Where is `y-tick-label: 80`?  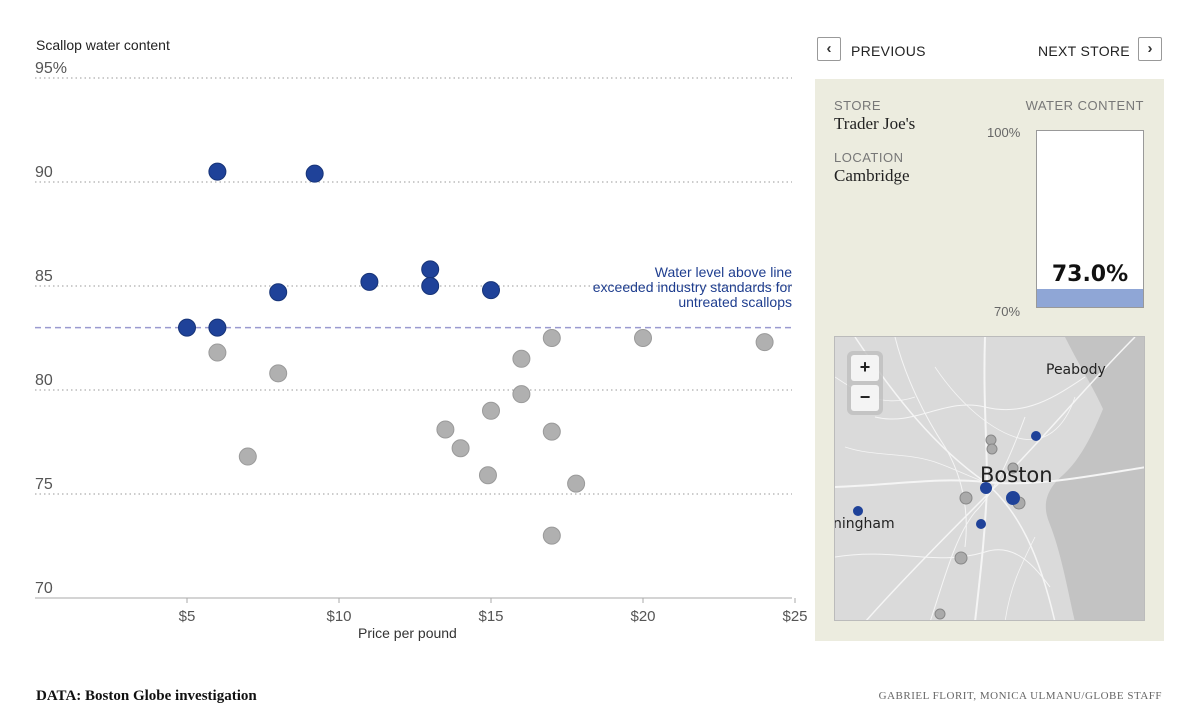 y-tick-label: 80 is located at coordinates (44, 380).